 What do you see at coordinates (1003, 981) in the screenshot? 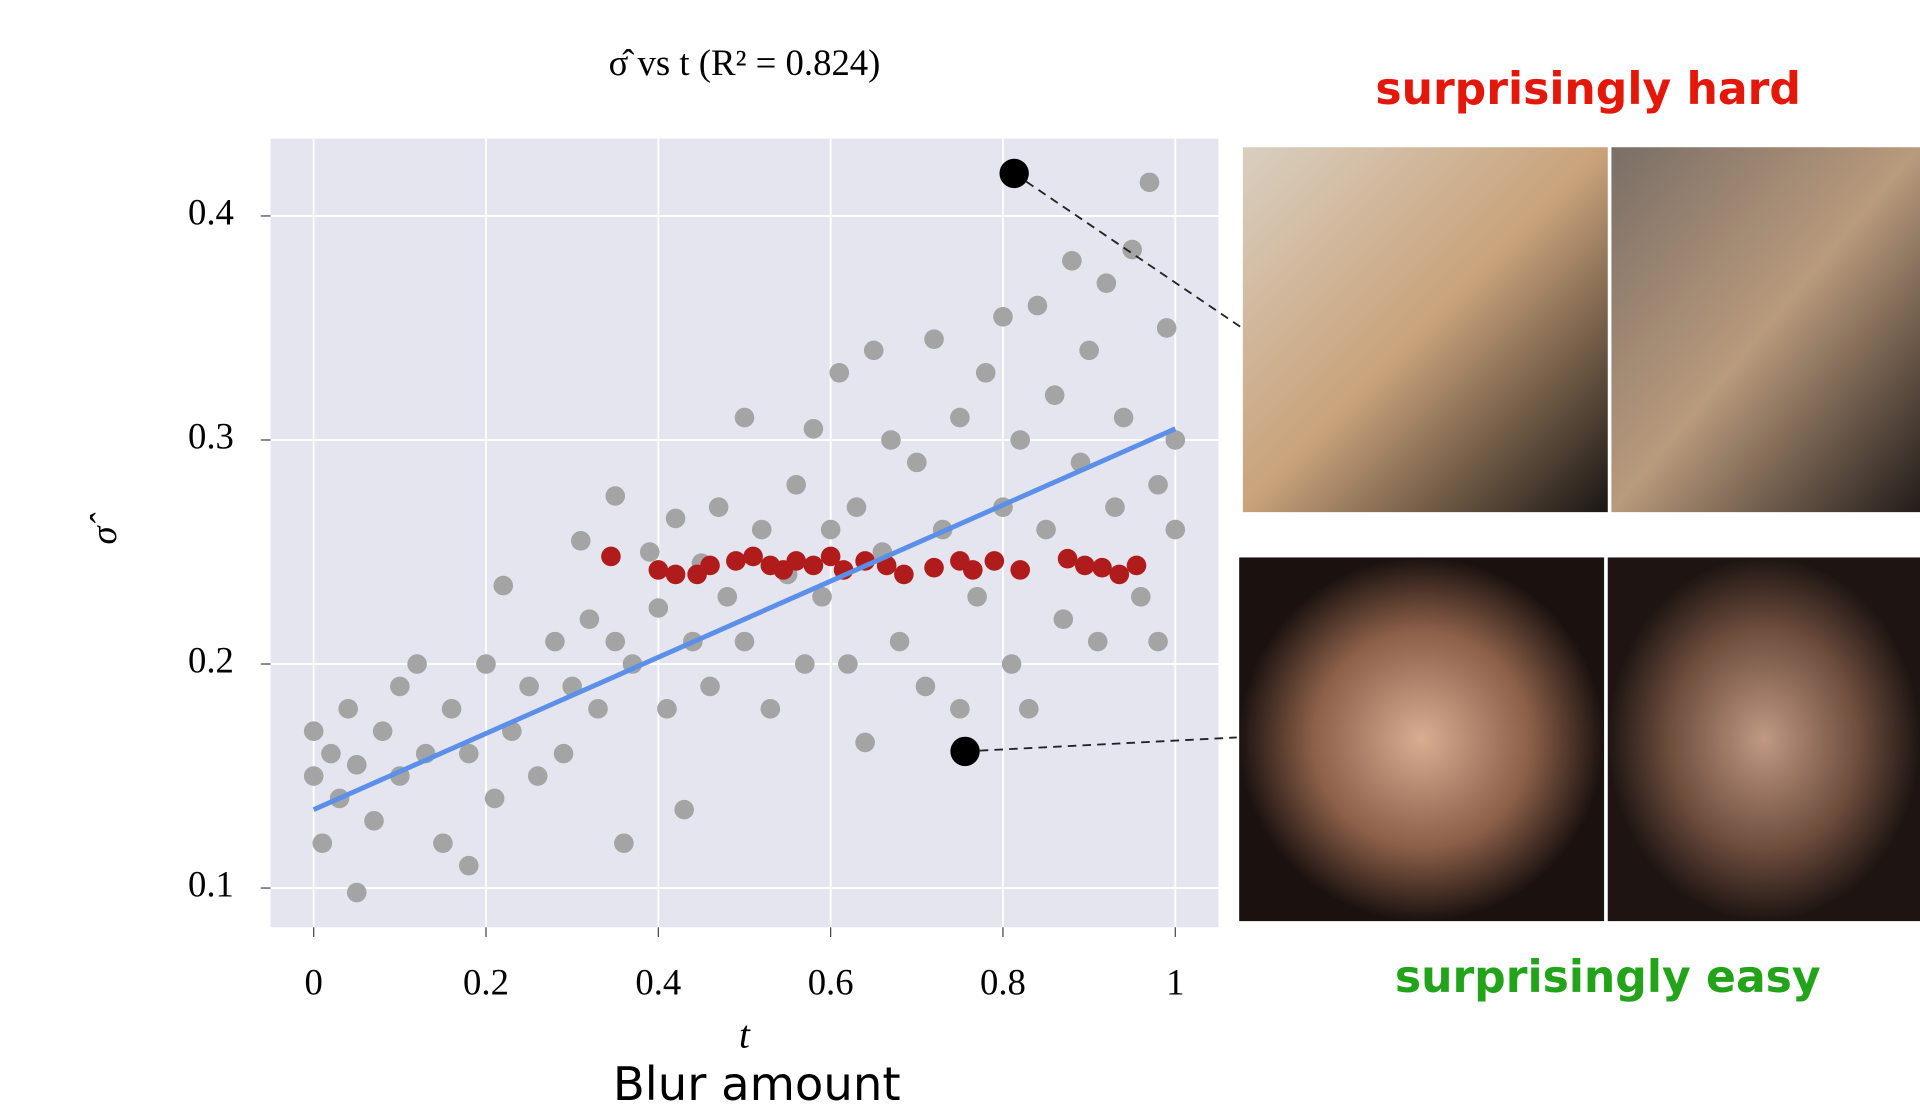
I see `x-tick-label: 0.8` at bounding box center [1003, 981].